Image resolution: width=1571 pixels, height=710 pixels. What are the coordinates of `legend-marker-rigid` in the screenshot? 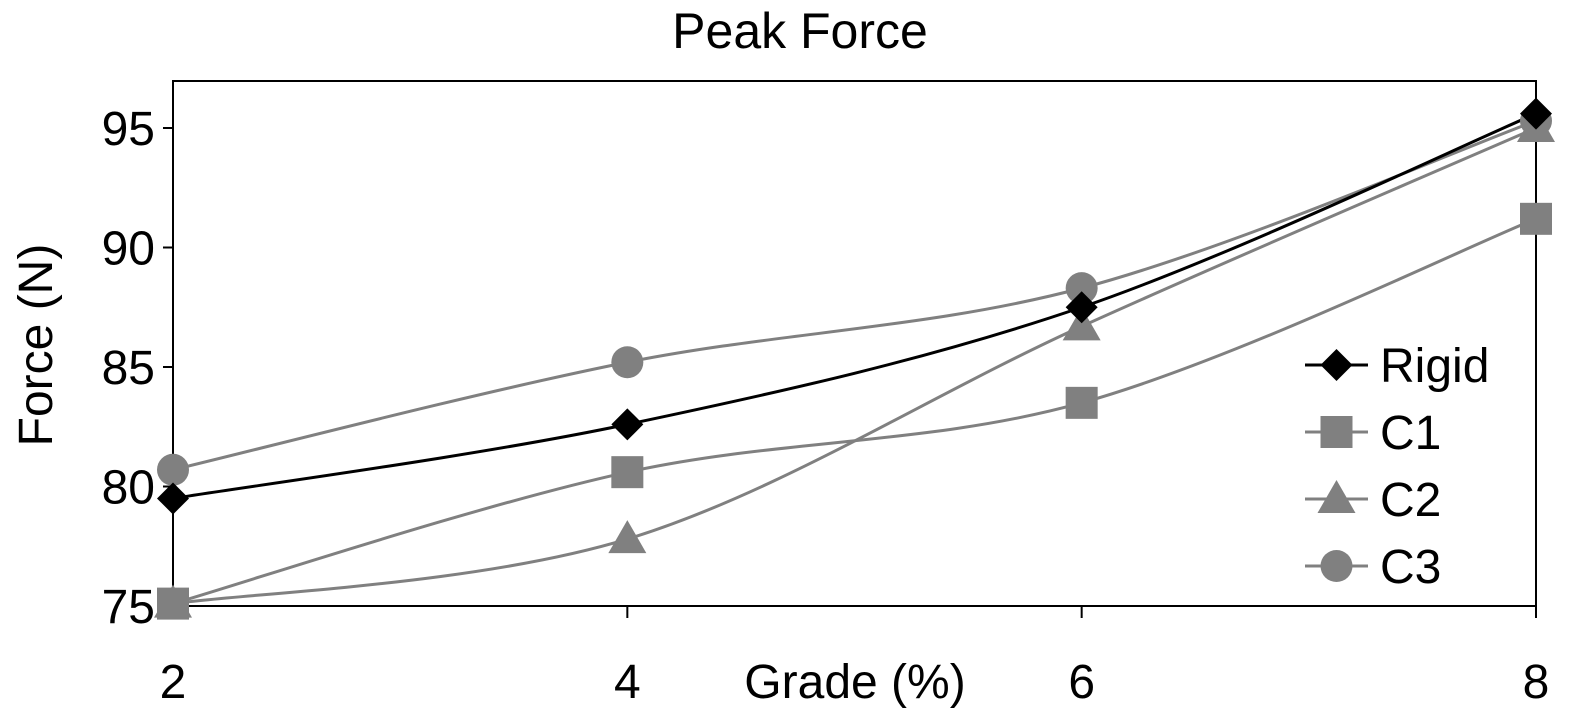 It's located at (1336, 365).